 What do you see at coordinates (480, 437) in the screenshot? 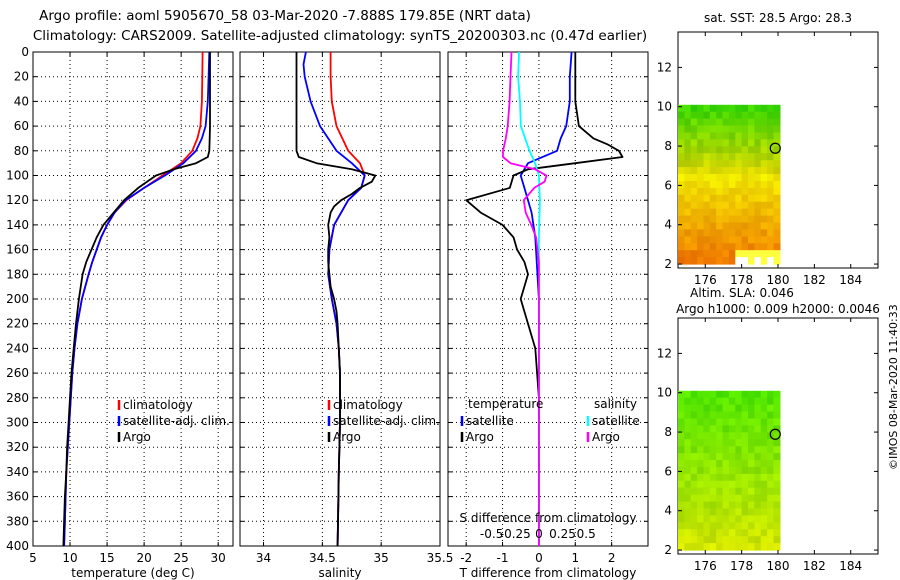
I see `legend-label: Argo` at bounding box center [480, 437].